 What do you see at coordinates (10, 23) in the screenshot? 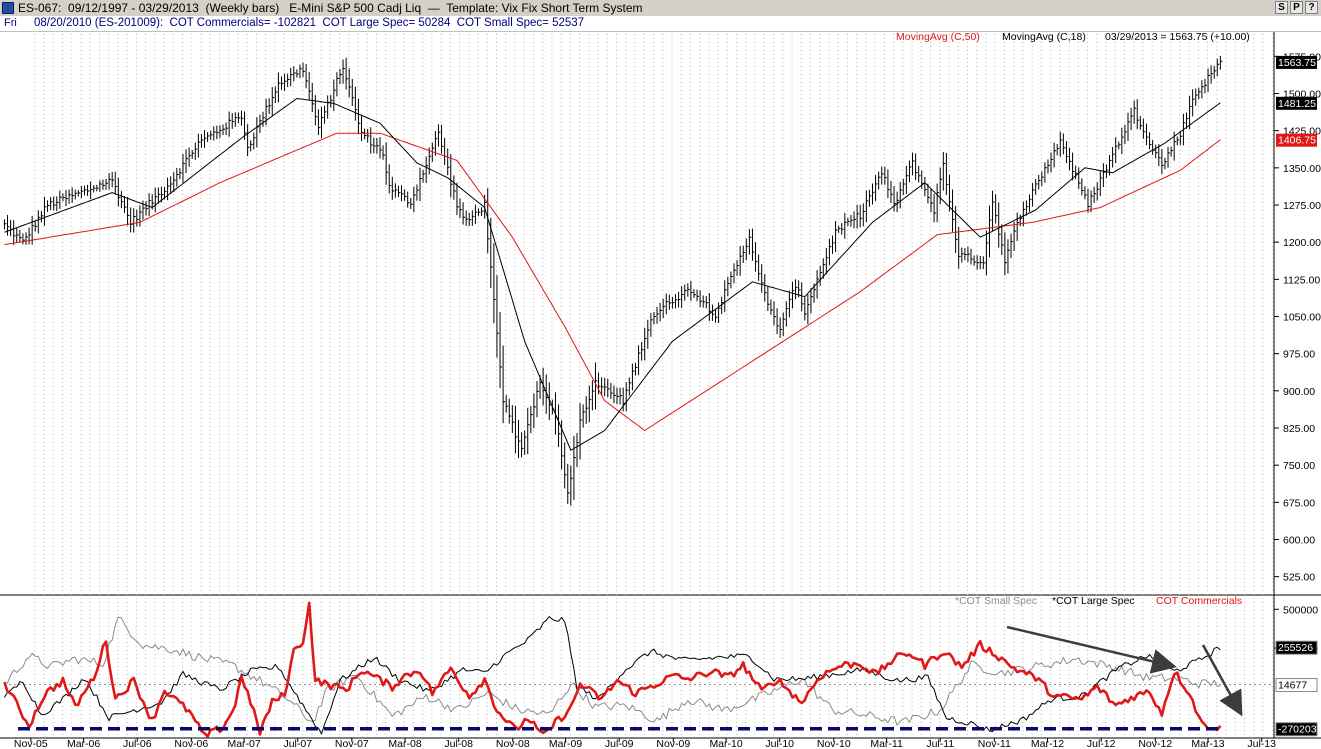
I see `day-label: Fri` at bounding box center [10, 23].